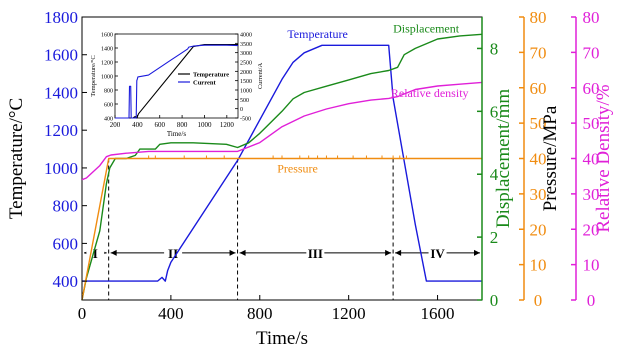  Describe the element at coordinates (591, 229) in the screenshot. I see `density-tick-label: 20` at that location.